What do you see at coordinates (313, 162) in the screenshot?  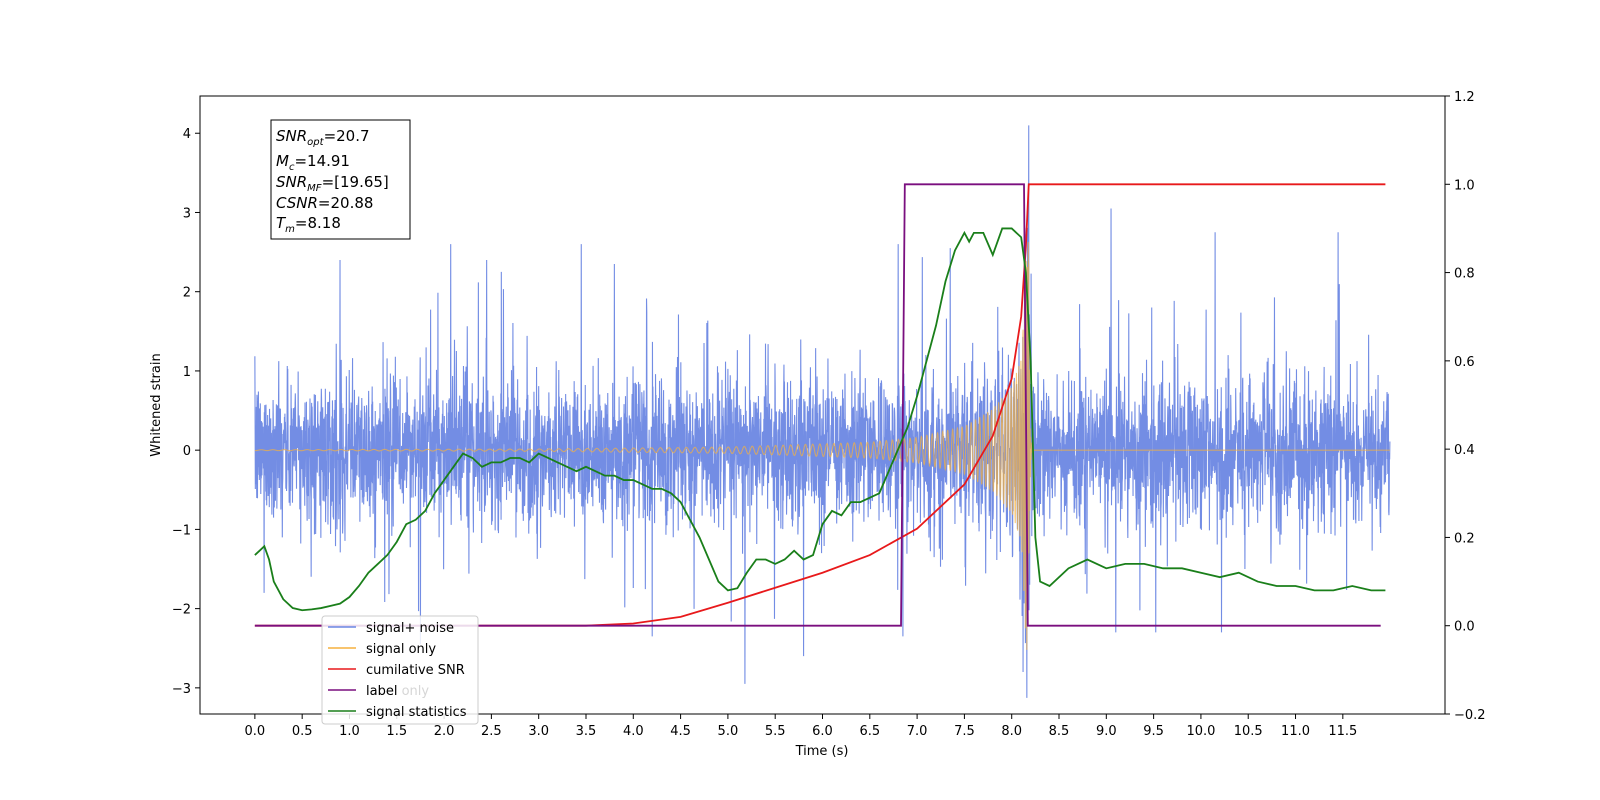 I see `annotation-line-mc: Mc=14.91` at bounding box center [313, 162].